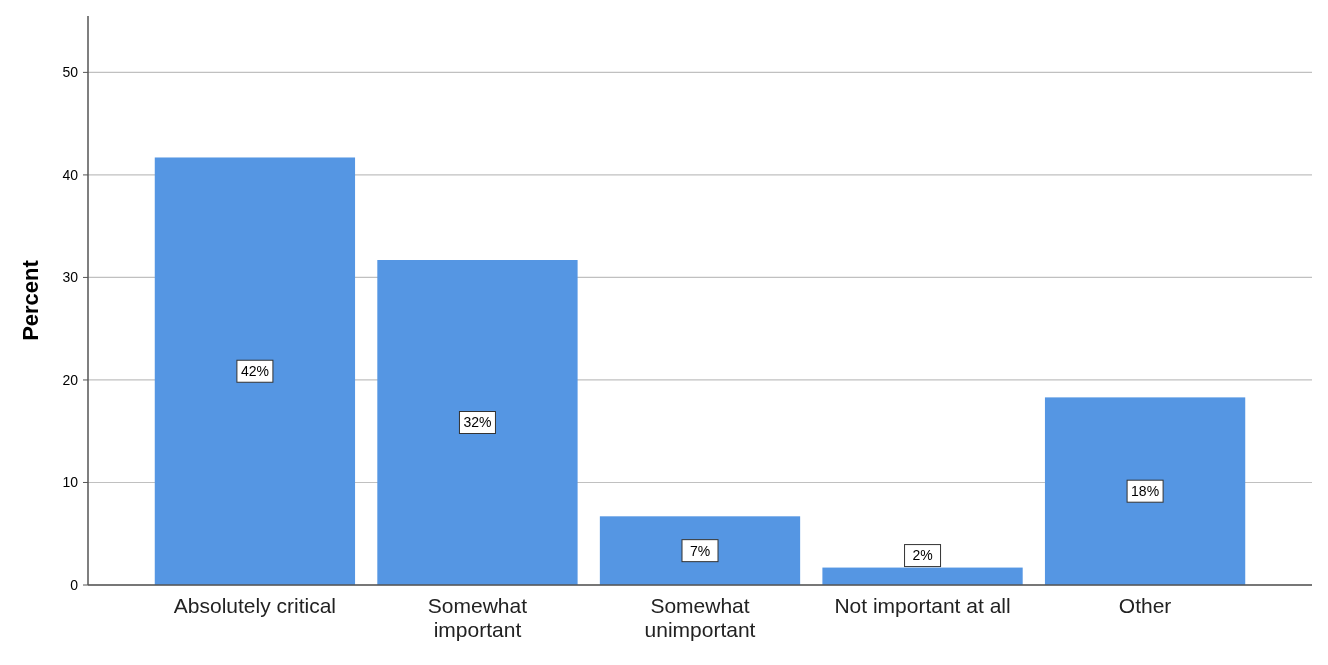  I want to click on y-tick-label: 30, so click(70, 277).